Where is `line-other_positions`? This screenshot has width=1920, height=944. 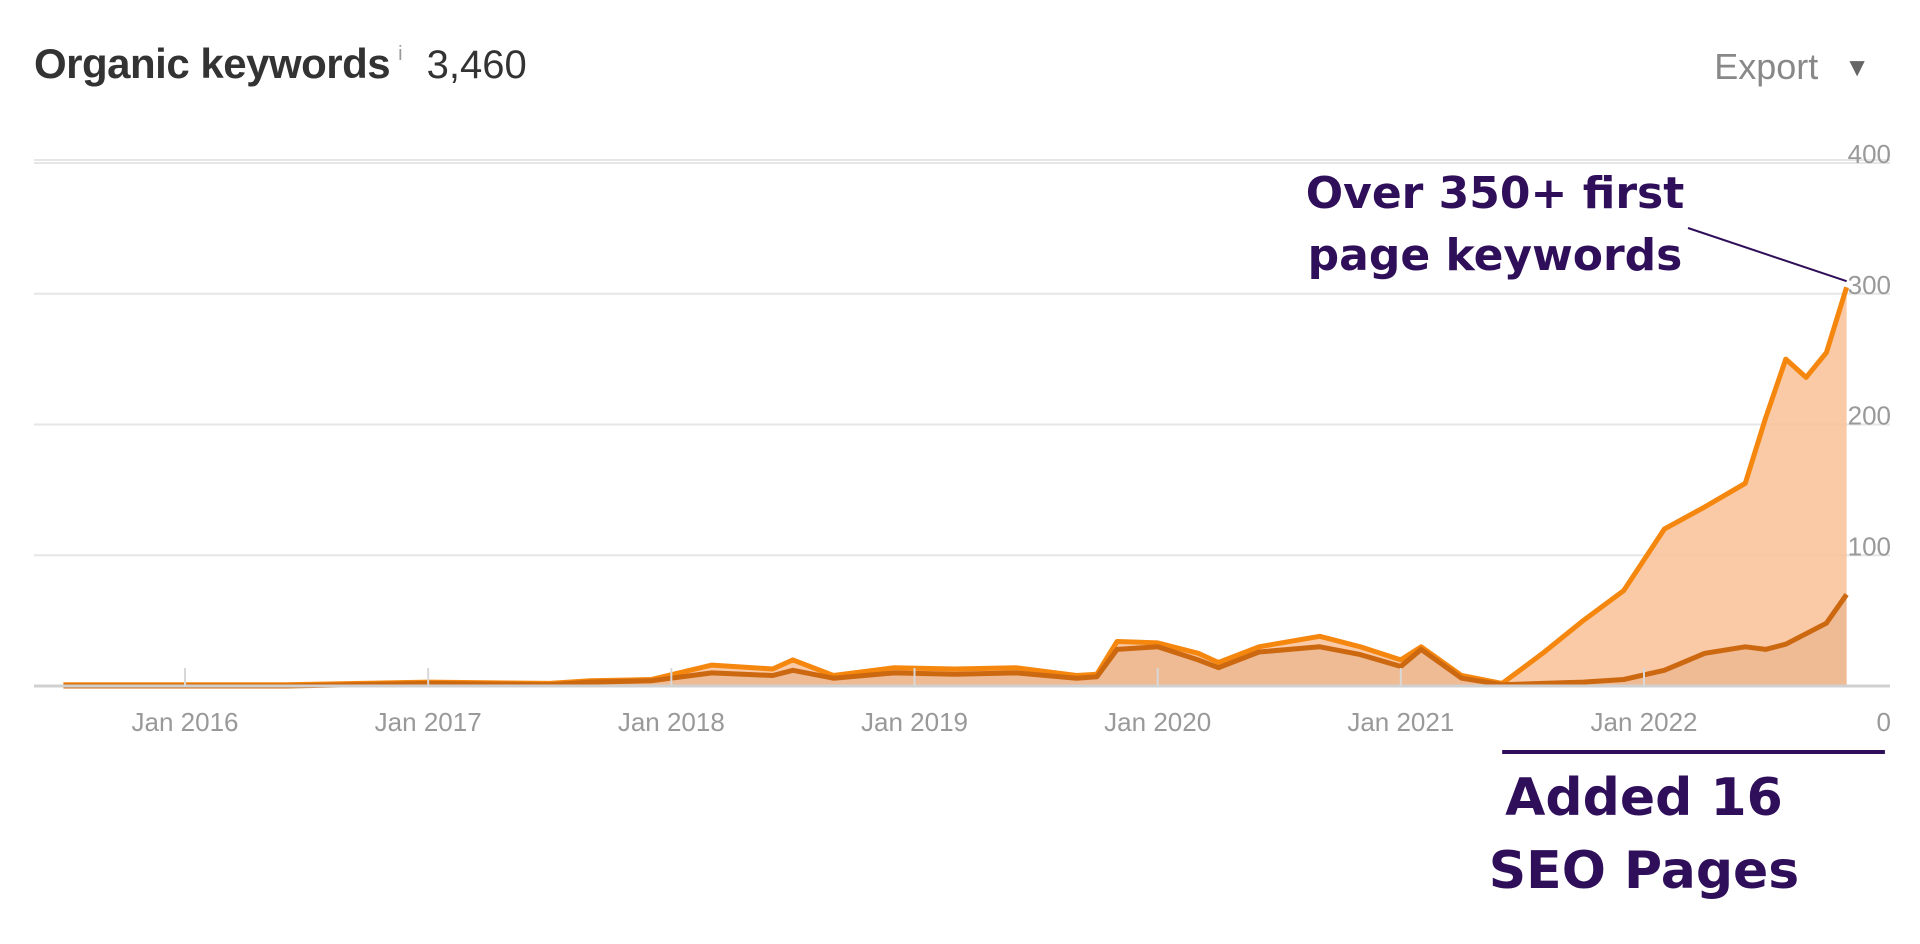 line-other_positions is located at coordinates (956, 641).